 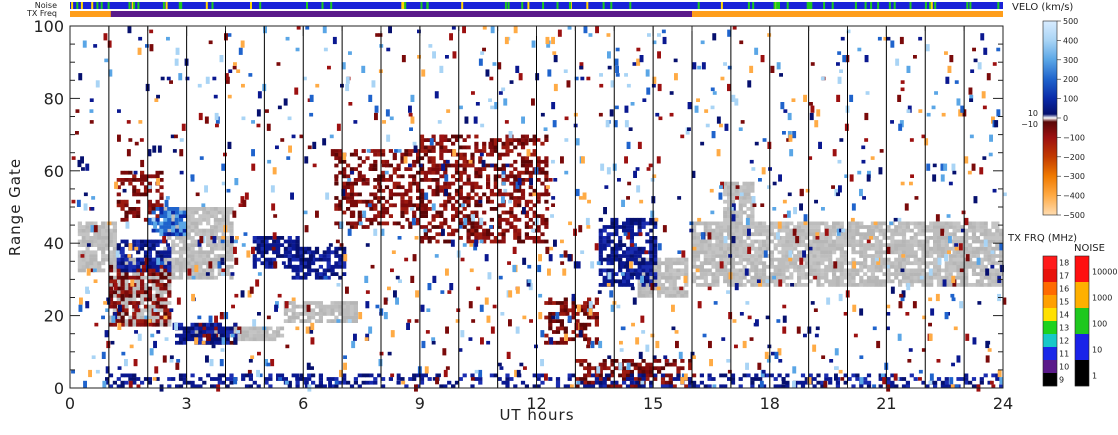 I want to click on y-tick-label: 100, so click(x=48, y=26).